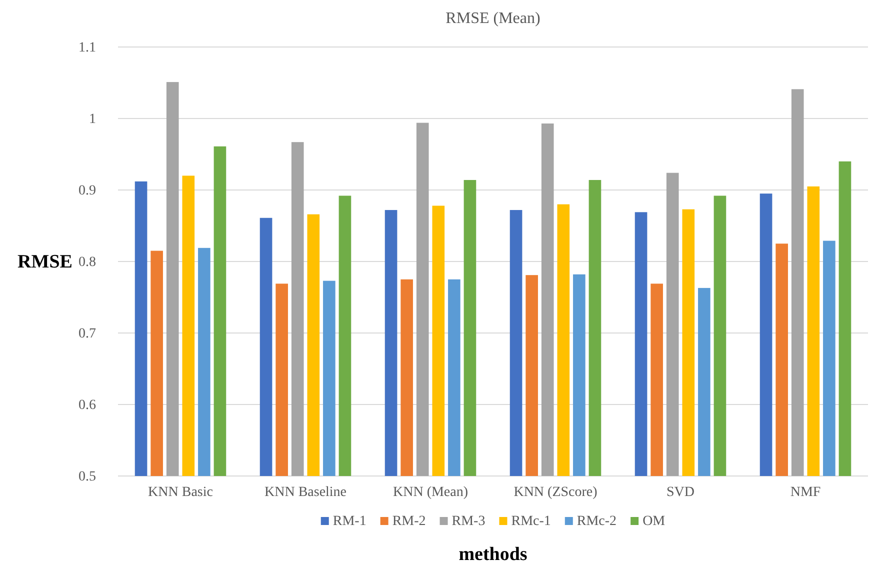  What do you see at coordinates (469, 521) in the screenshot?
I see `legend-label: RM-3` at bounding box center [469, 521].